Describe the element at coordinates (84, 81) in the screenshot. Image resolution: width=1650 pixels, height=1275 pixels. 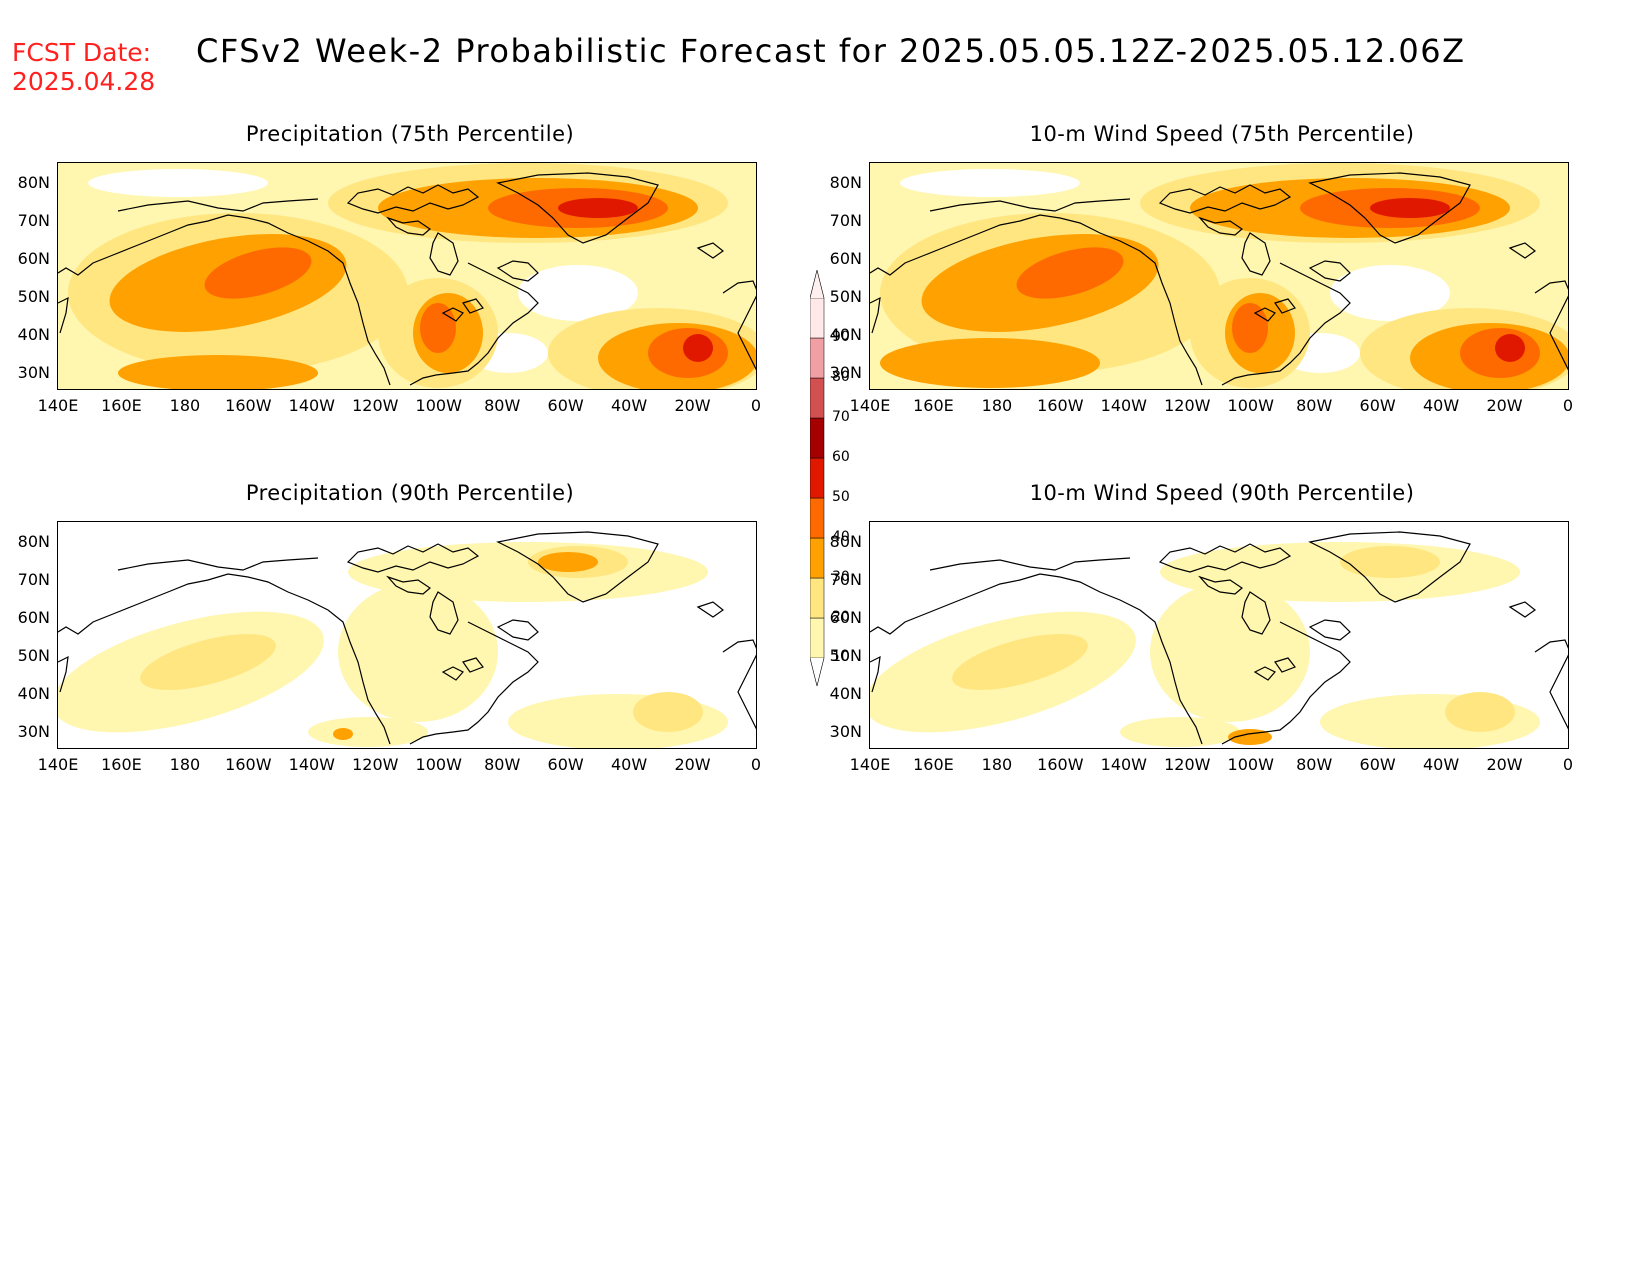
I see `fcst-date-value: 2025.04.28` at that location.